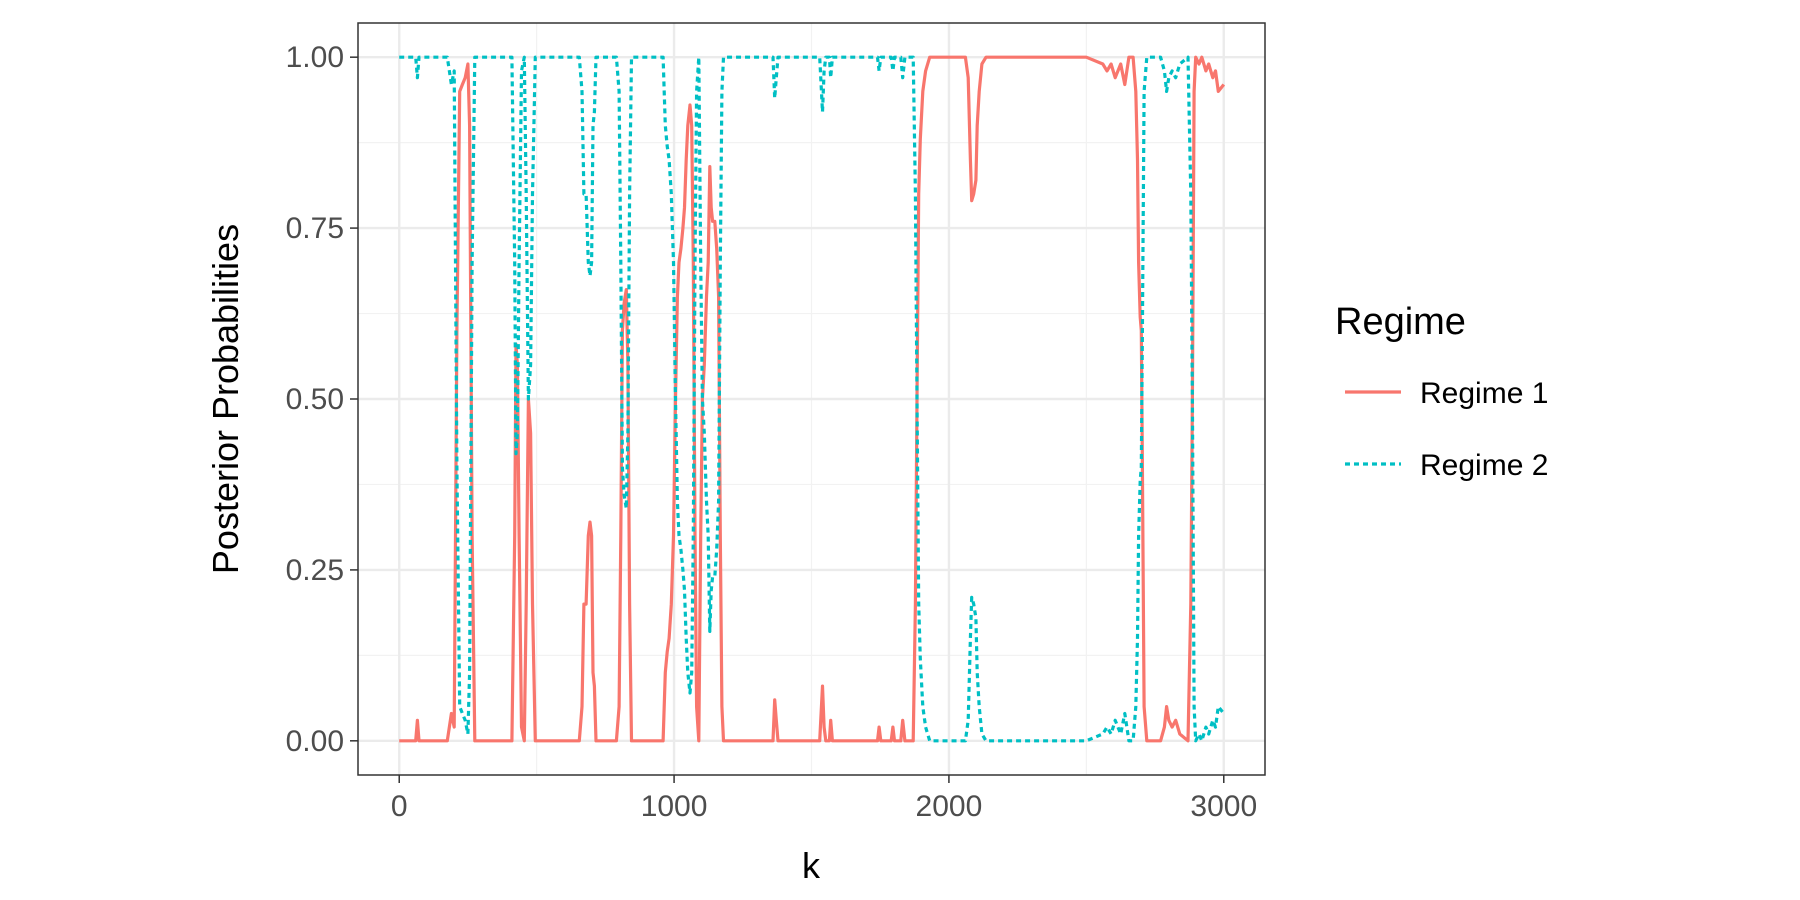 This screenshot has height=900, width=1800. Describe the element at coordinates (315, 57) in the screenshot. I see `y-tick-label: 1.00` at that location.